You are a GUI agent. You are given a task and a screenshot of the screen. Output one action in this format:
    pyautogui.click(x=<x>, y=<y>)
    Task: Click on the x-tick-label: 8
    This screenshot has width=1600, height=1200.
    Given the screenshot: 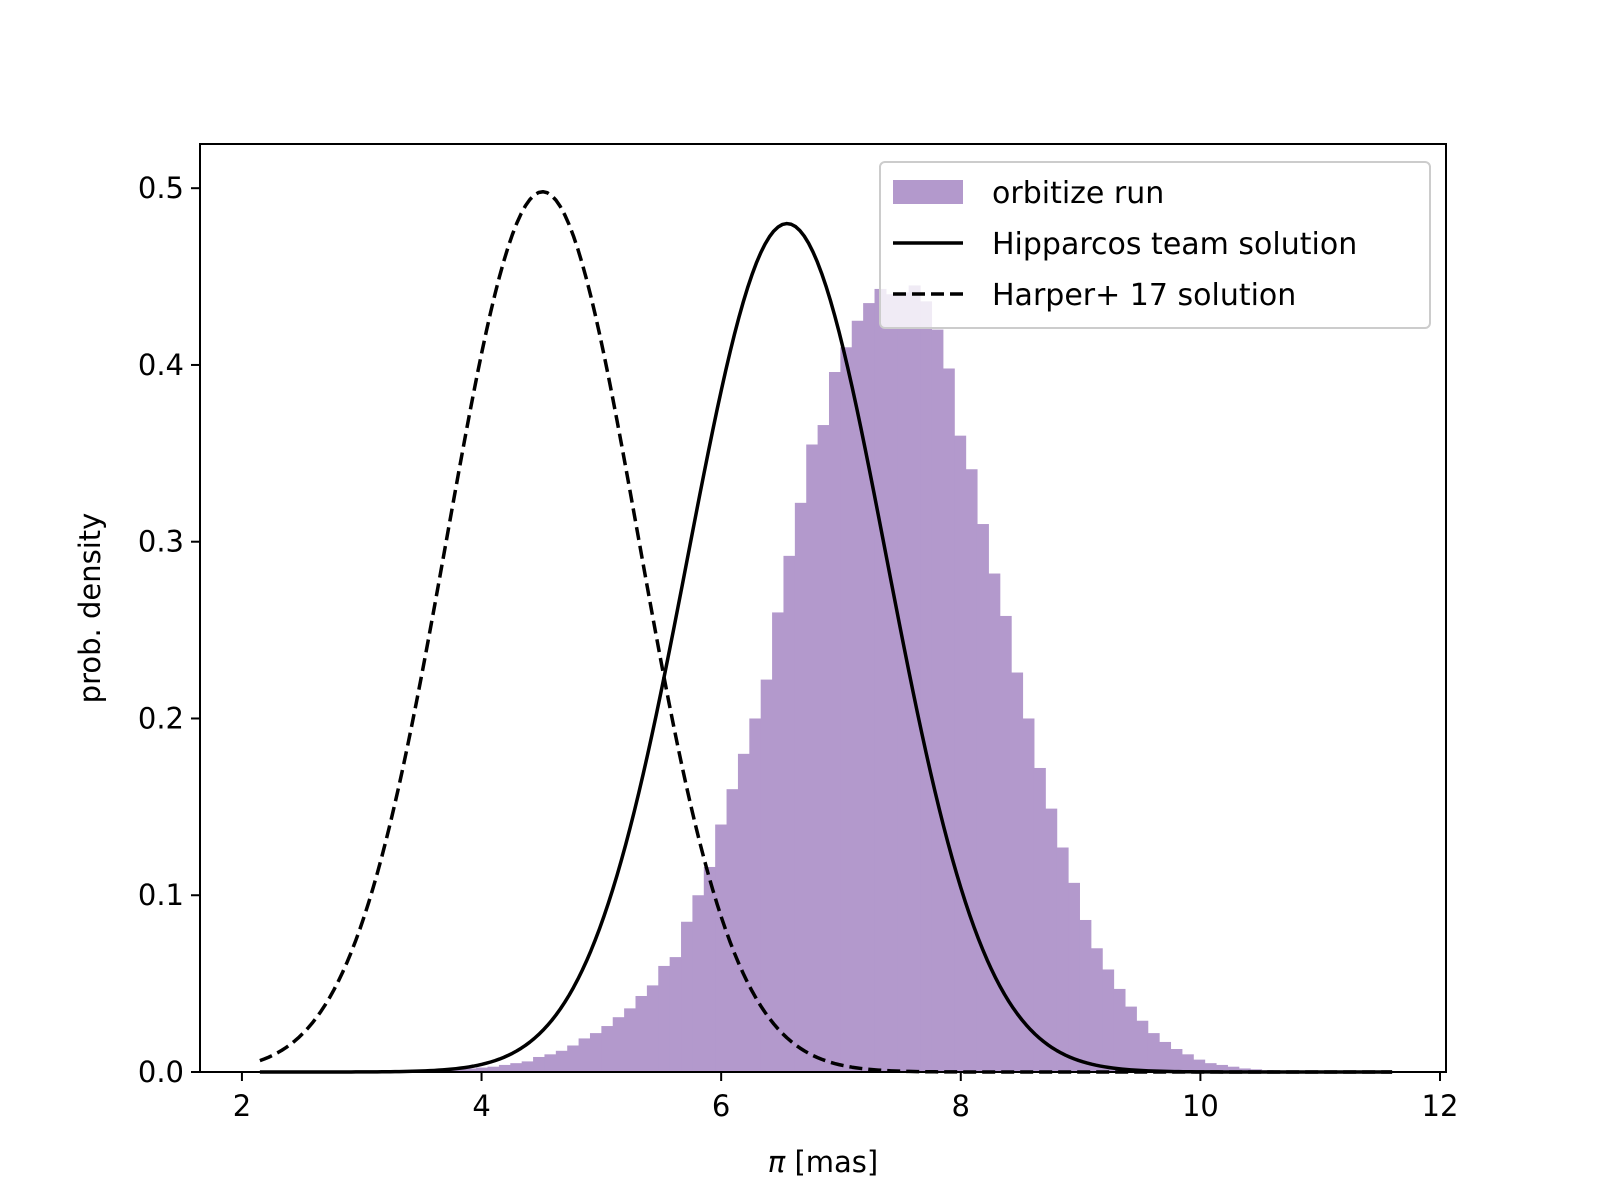 What is the action you would take?
    pyautogui.click(x=961, y=1106)
    